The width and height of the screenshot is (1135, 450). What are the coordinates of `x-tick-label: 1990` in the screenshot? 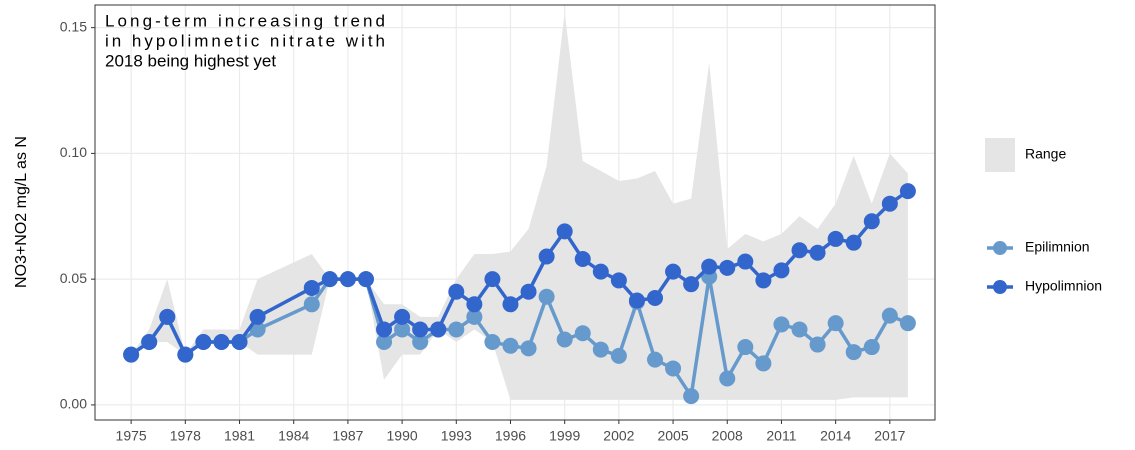 It's located at (402, 436).